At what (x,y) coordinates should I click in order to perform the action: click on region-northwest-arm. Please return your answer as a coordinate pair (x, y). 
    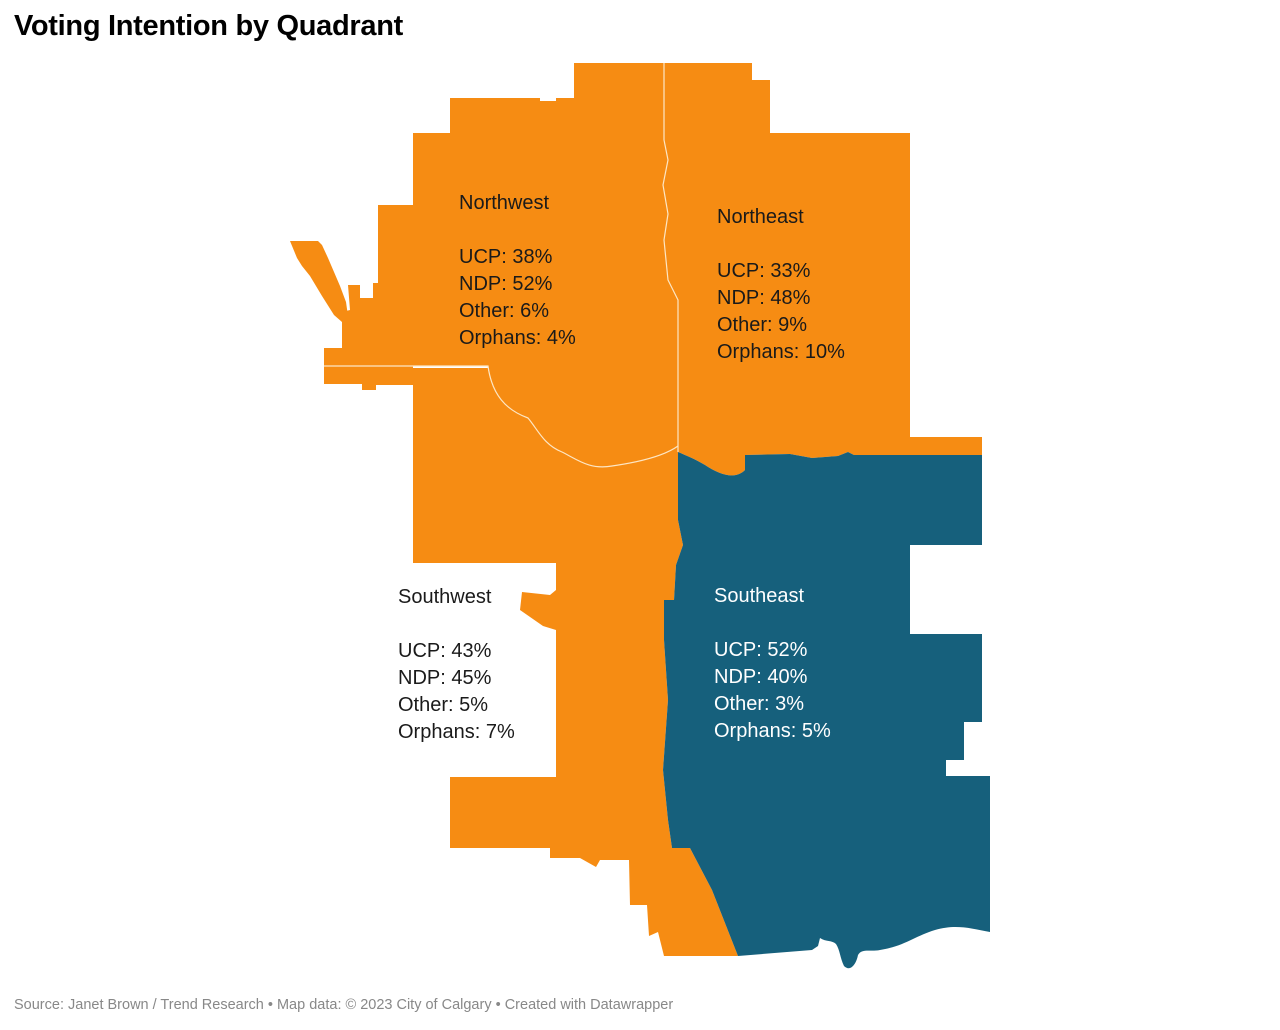
    Looking at the image, I should click on (319, 281).